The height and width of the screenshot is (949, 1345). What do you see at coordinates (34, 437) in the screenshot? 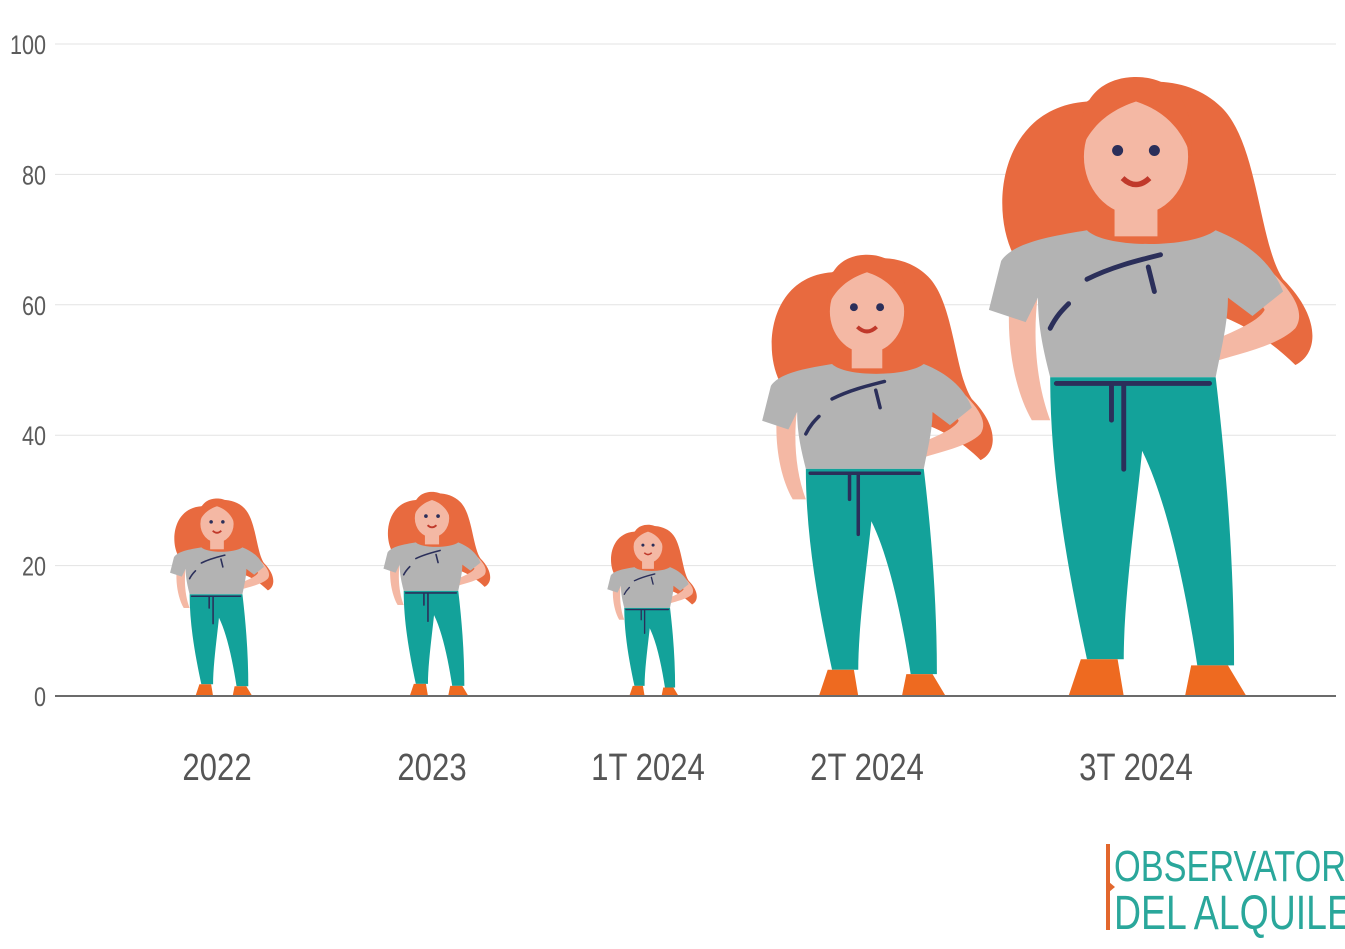
I see `y-tick-label: 40` at bounding box center [34, 437].